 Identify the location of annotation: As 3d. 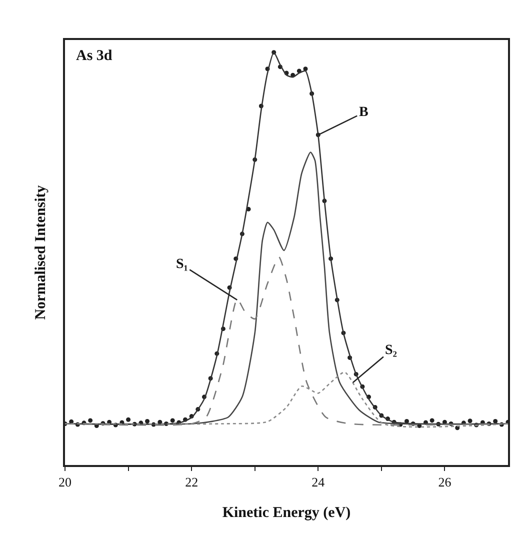
(94, 56).